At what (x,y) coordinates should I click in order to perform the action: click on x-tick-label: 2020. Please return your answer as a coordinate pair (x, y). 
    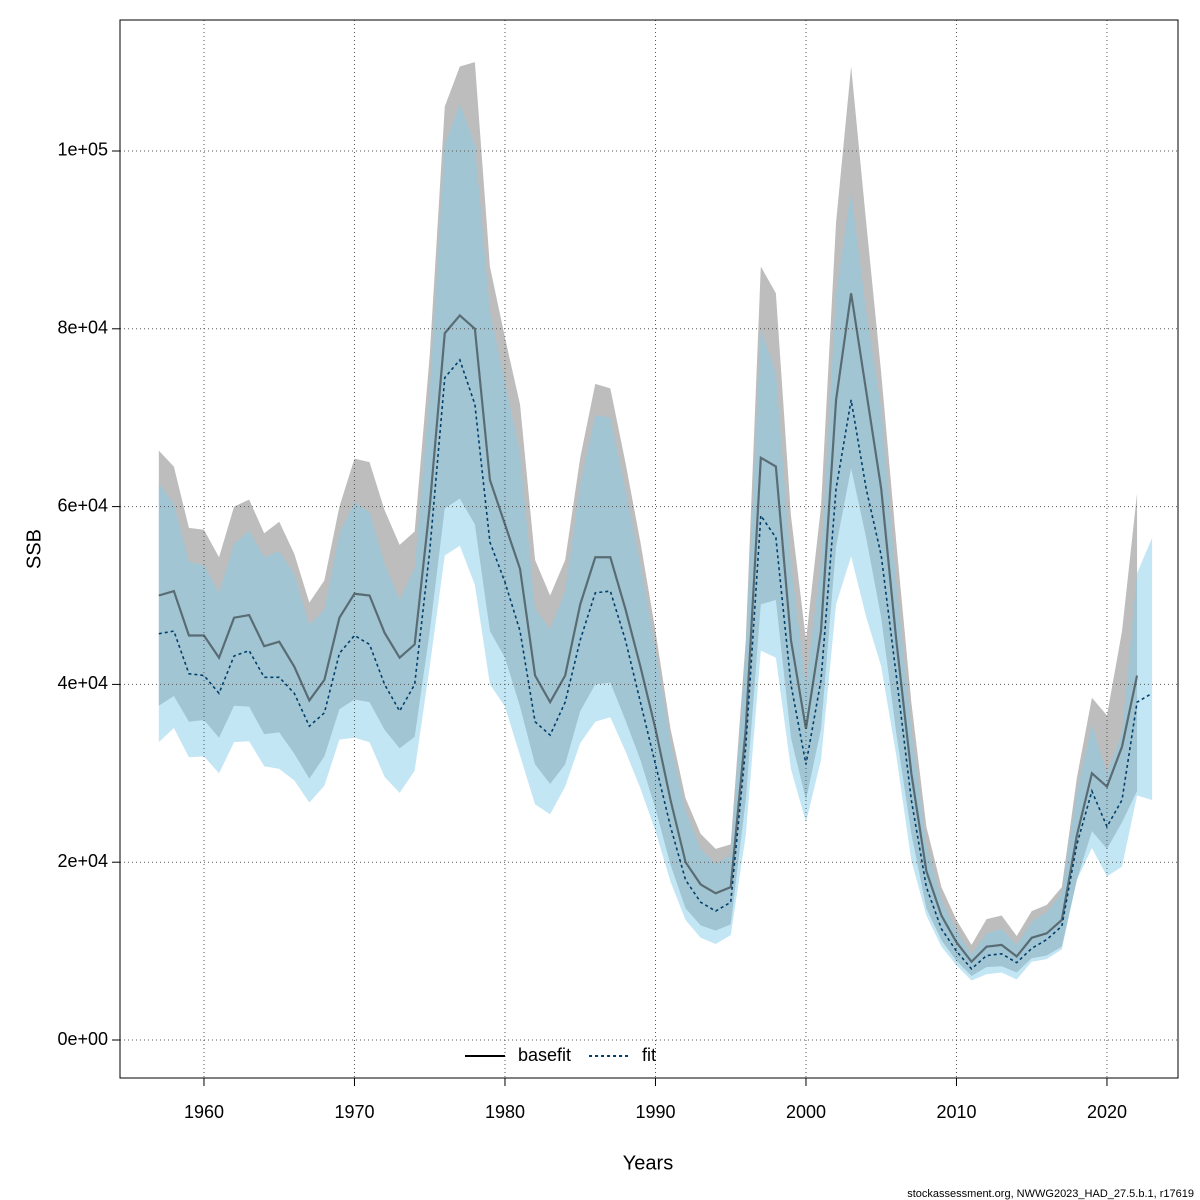
    Looking at the image, I should click on (1107, 1112).